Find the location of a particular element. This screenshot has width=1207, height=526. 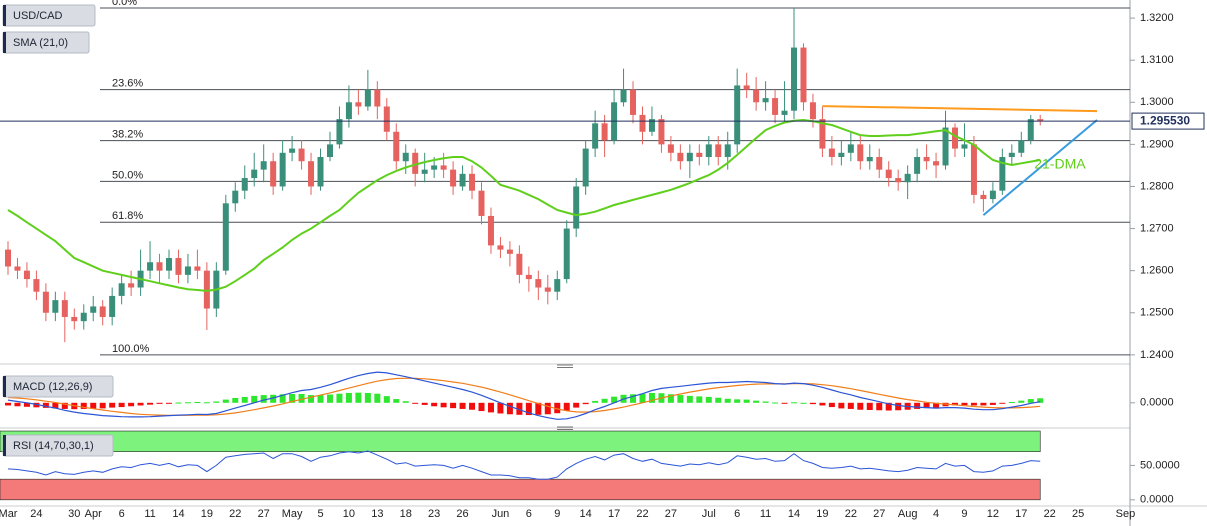

x-tick-label: Sep is located at coordinates (1126, 514).